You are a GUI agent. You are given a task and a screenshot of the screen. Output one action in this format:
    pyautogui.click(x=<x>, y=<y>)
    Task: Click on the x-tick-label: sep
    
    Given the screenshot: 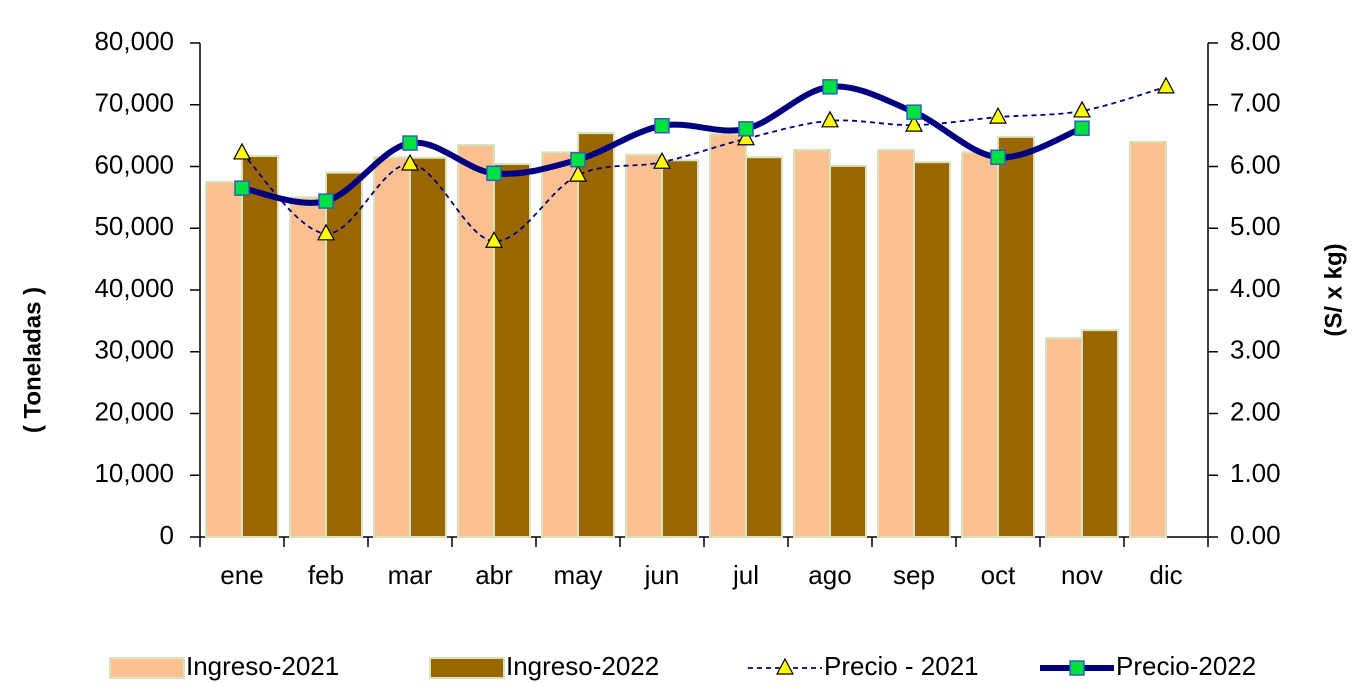 What is the action you would take?
    pyautogui.click(x=914, y=575)
    